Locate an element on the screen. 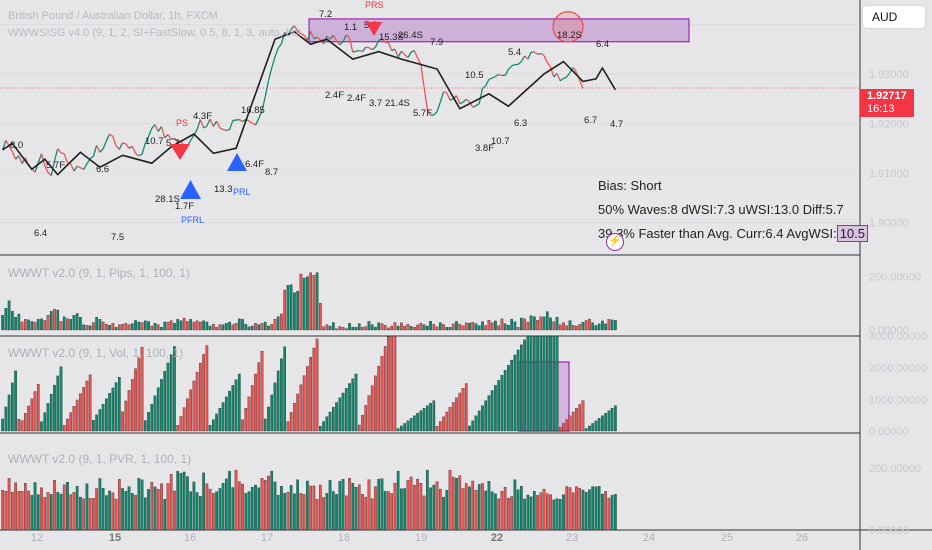 This screenshot has width=932, height=550. wave-label: 7.2 is located at coordinates (325, 14).